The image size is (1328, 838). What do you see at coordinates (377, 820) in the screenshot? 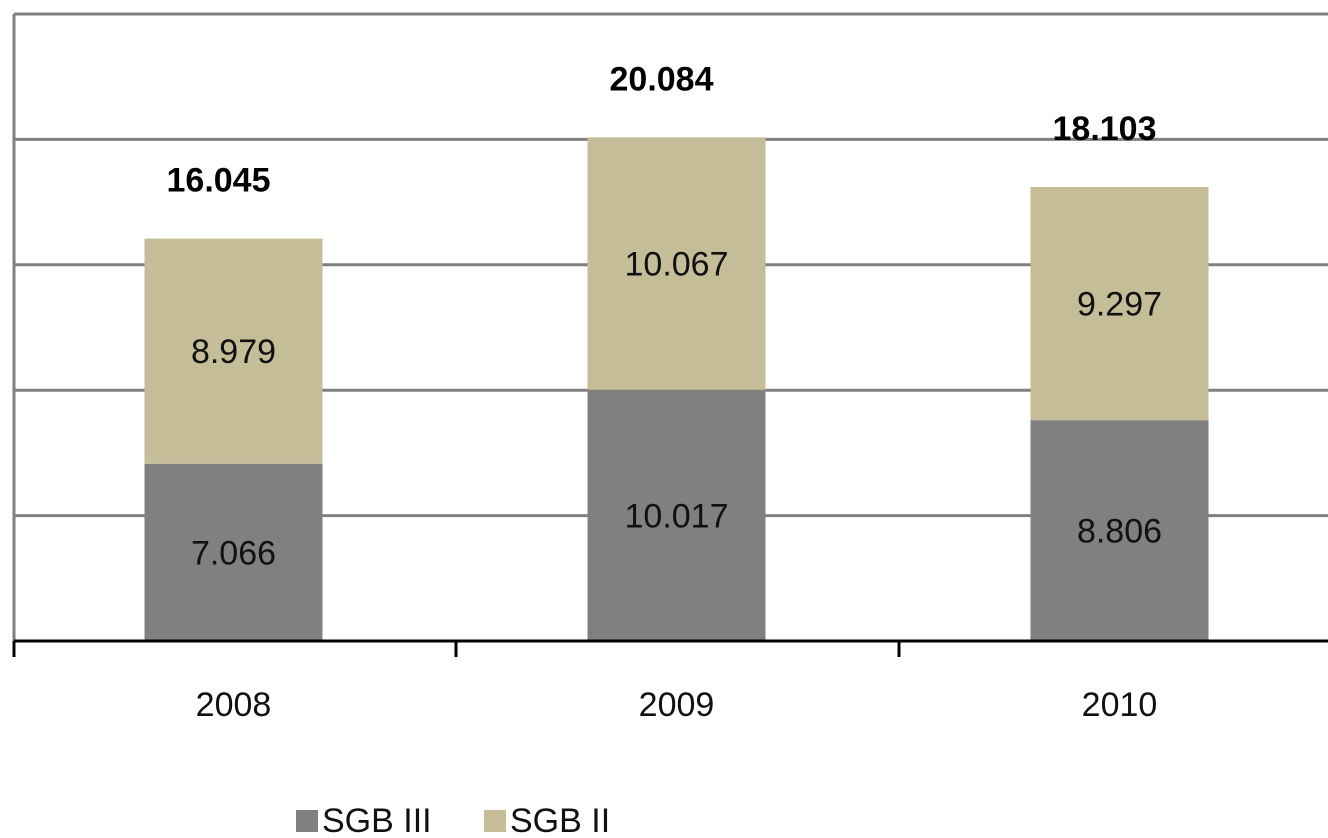
I see `legend-label: SGB III` at bounding box center [377, 820].